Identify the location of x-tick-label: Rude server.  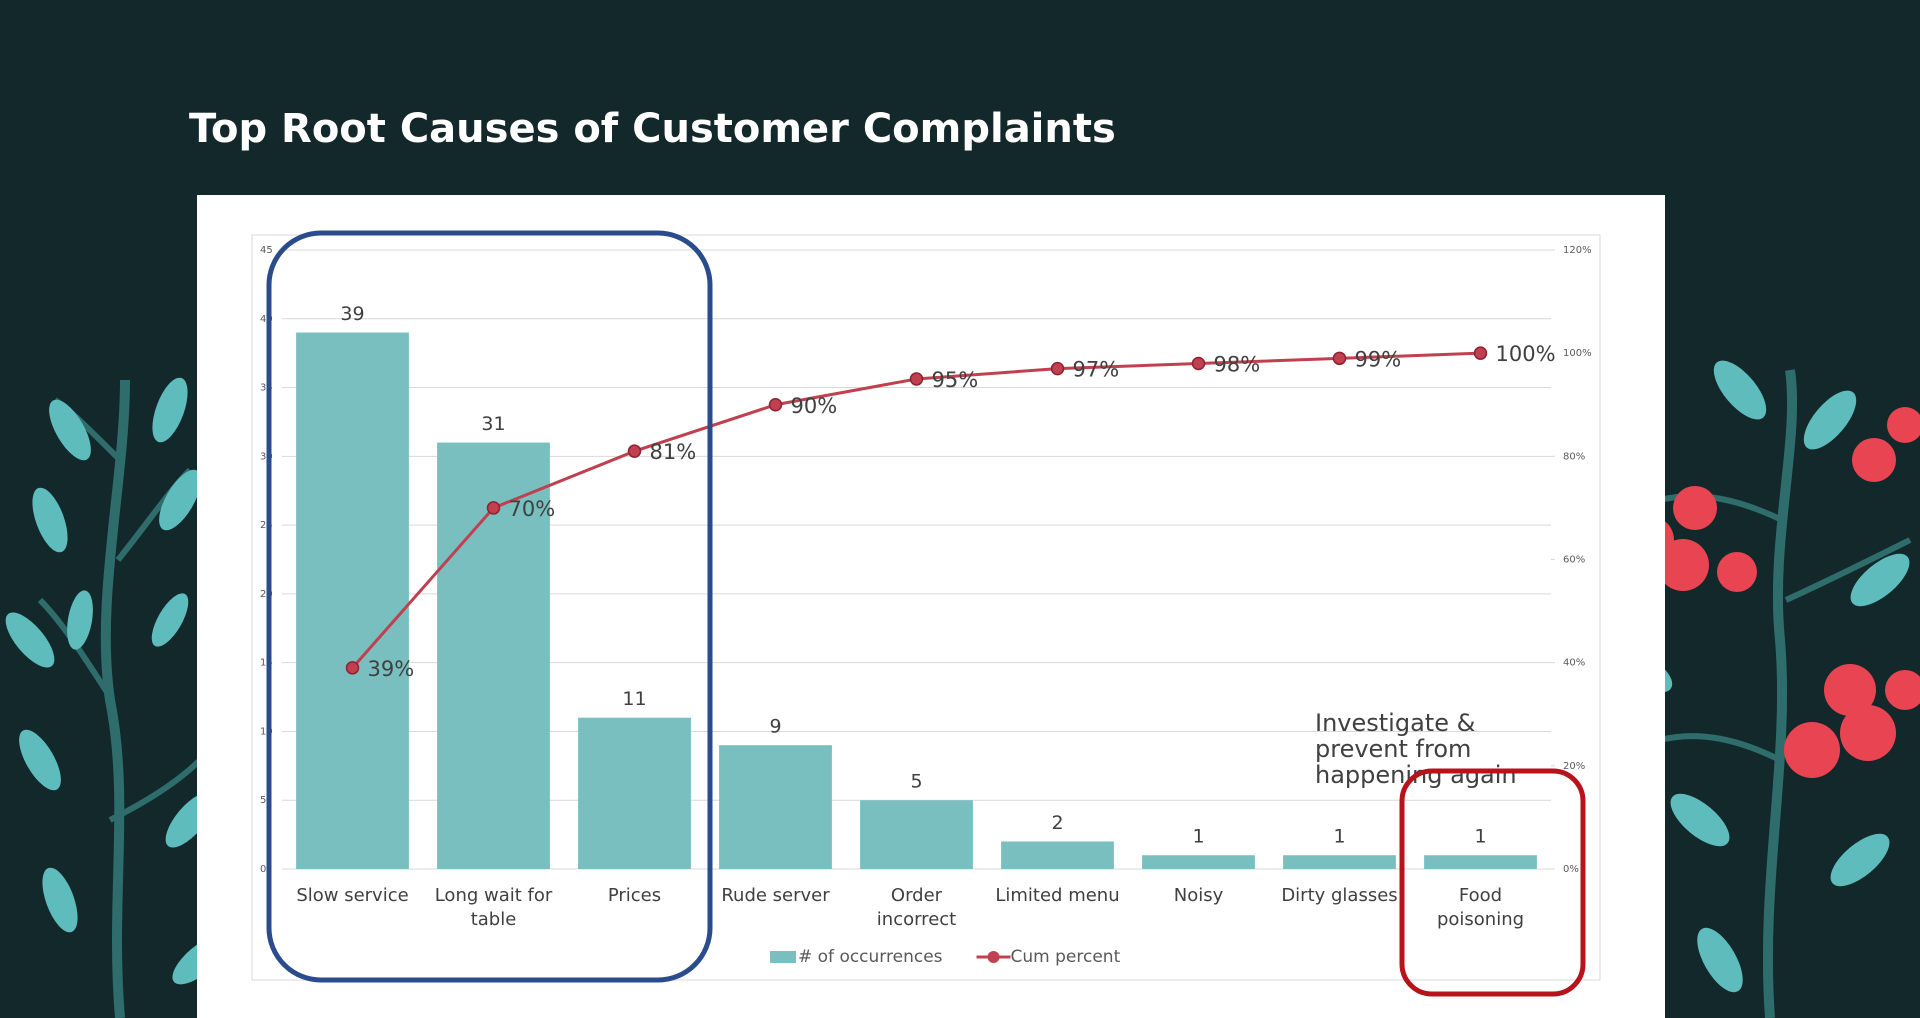
(775, 895).